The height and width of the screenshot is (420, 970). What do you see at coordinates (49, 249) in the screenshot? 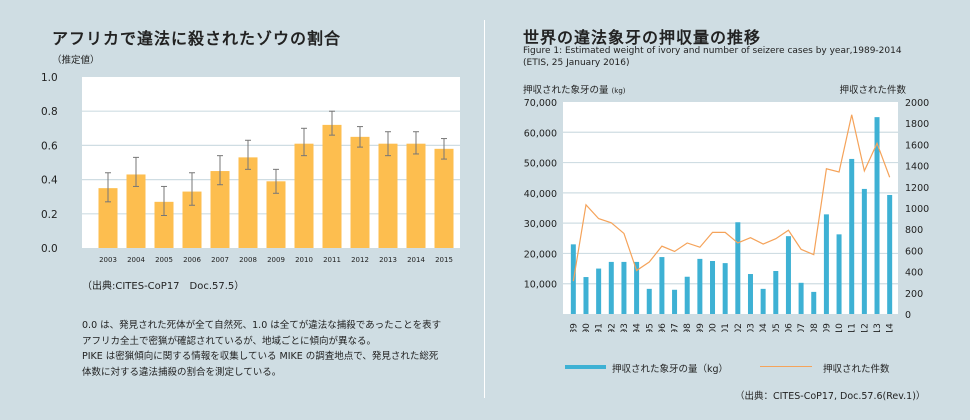
I see `y-tick-label: 0.0` at bounding box center [49, 249].